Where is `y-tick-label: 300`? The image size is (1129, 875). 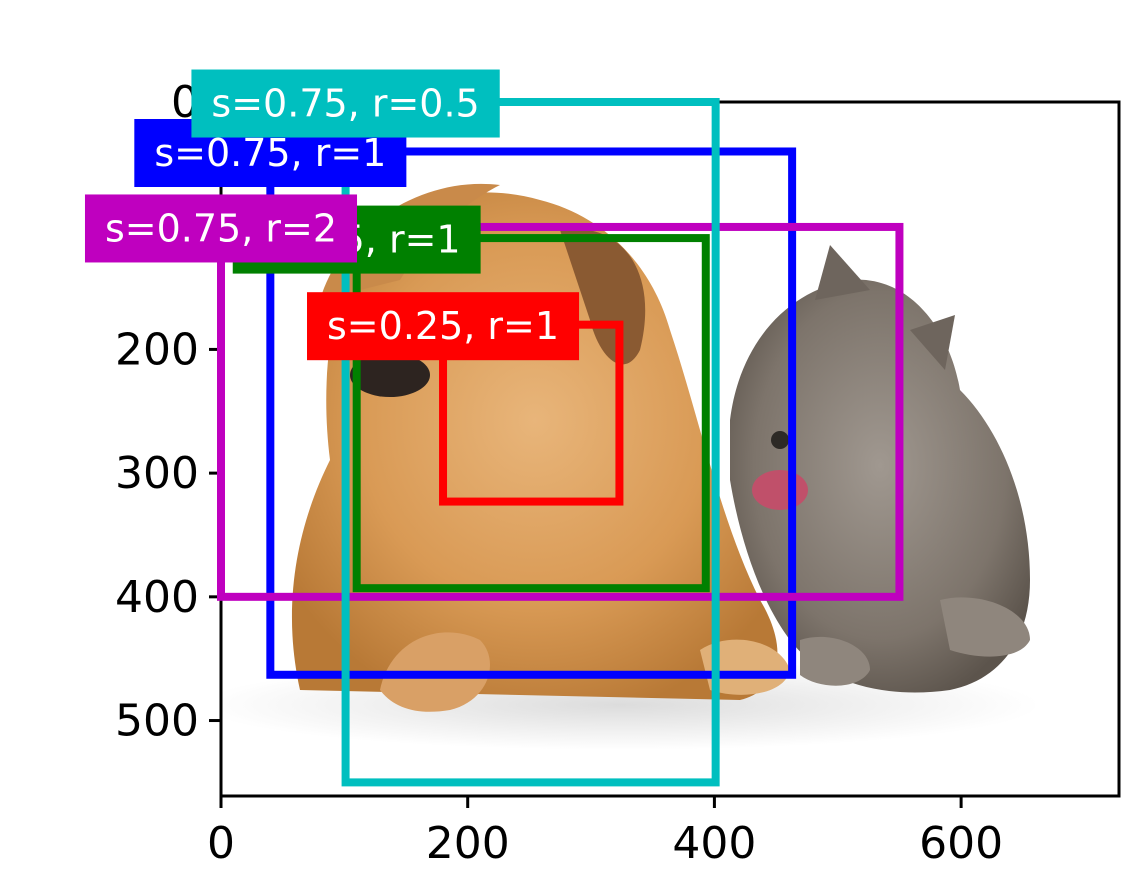
y-tick-label: 300 is located at coordinates (157, 473).